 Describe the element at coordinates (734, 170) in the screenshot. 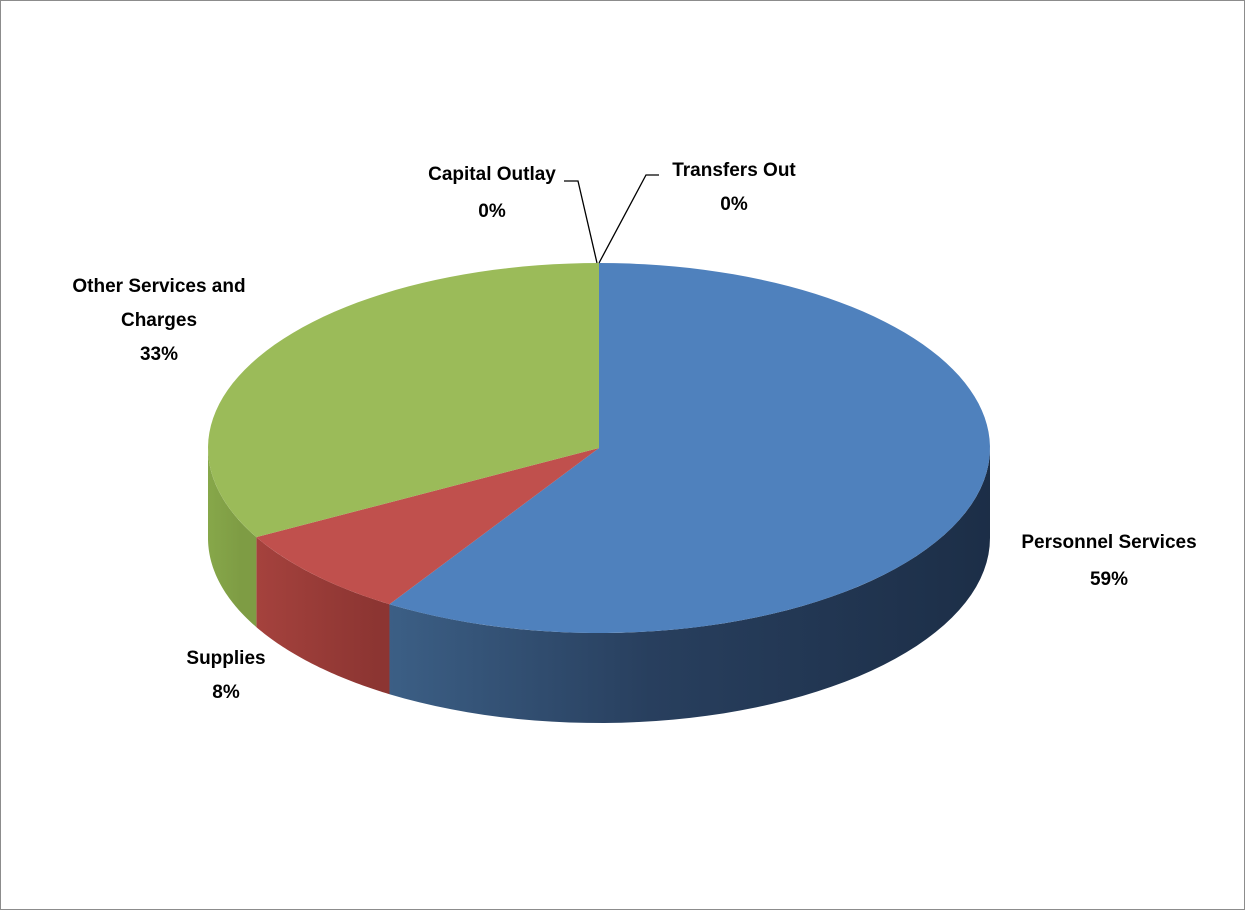

I see `label-name-transfers-out: Transfers Out` at that location.